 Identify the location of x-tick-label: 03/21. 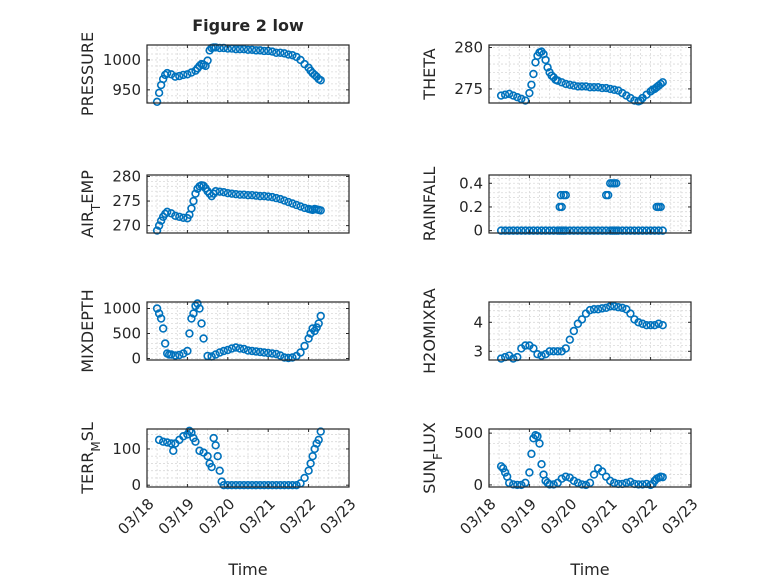
(599, 516).